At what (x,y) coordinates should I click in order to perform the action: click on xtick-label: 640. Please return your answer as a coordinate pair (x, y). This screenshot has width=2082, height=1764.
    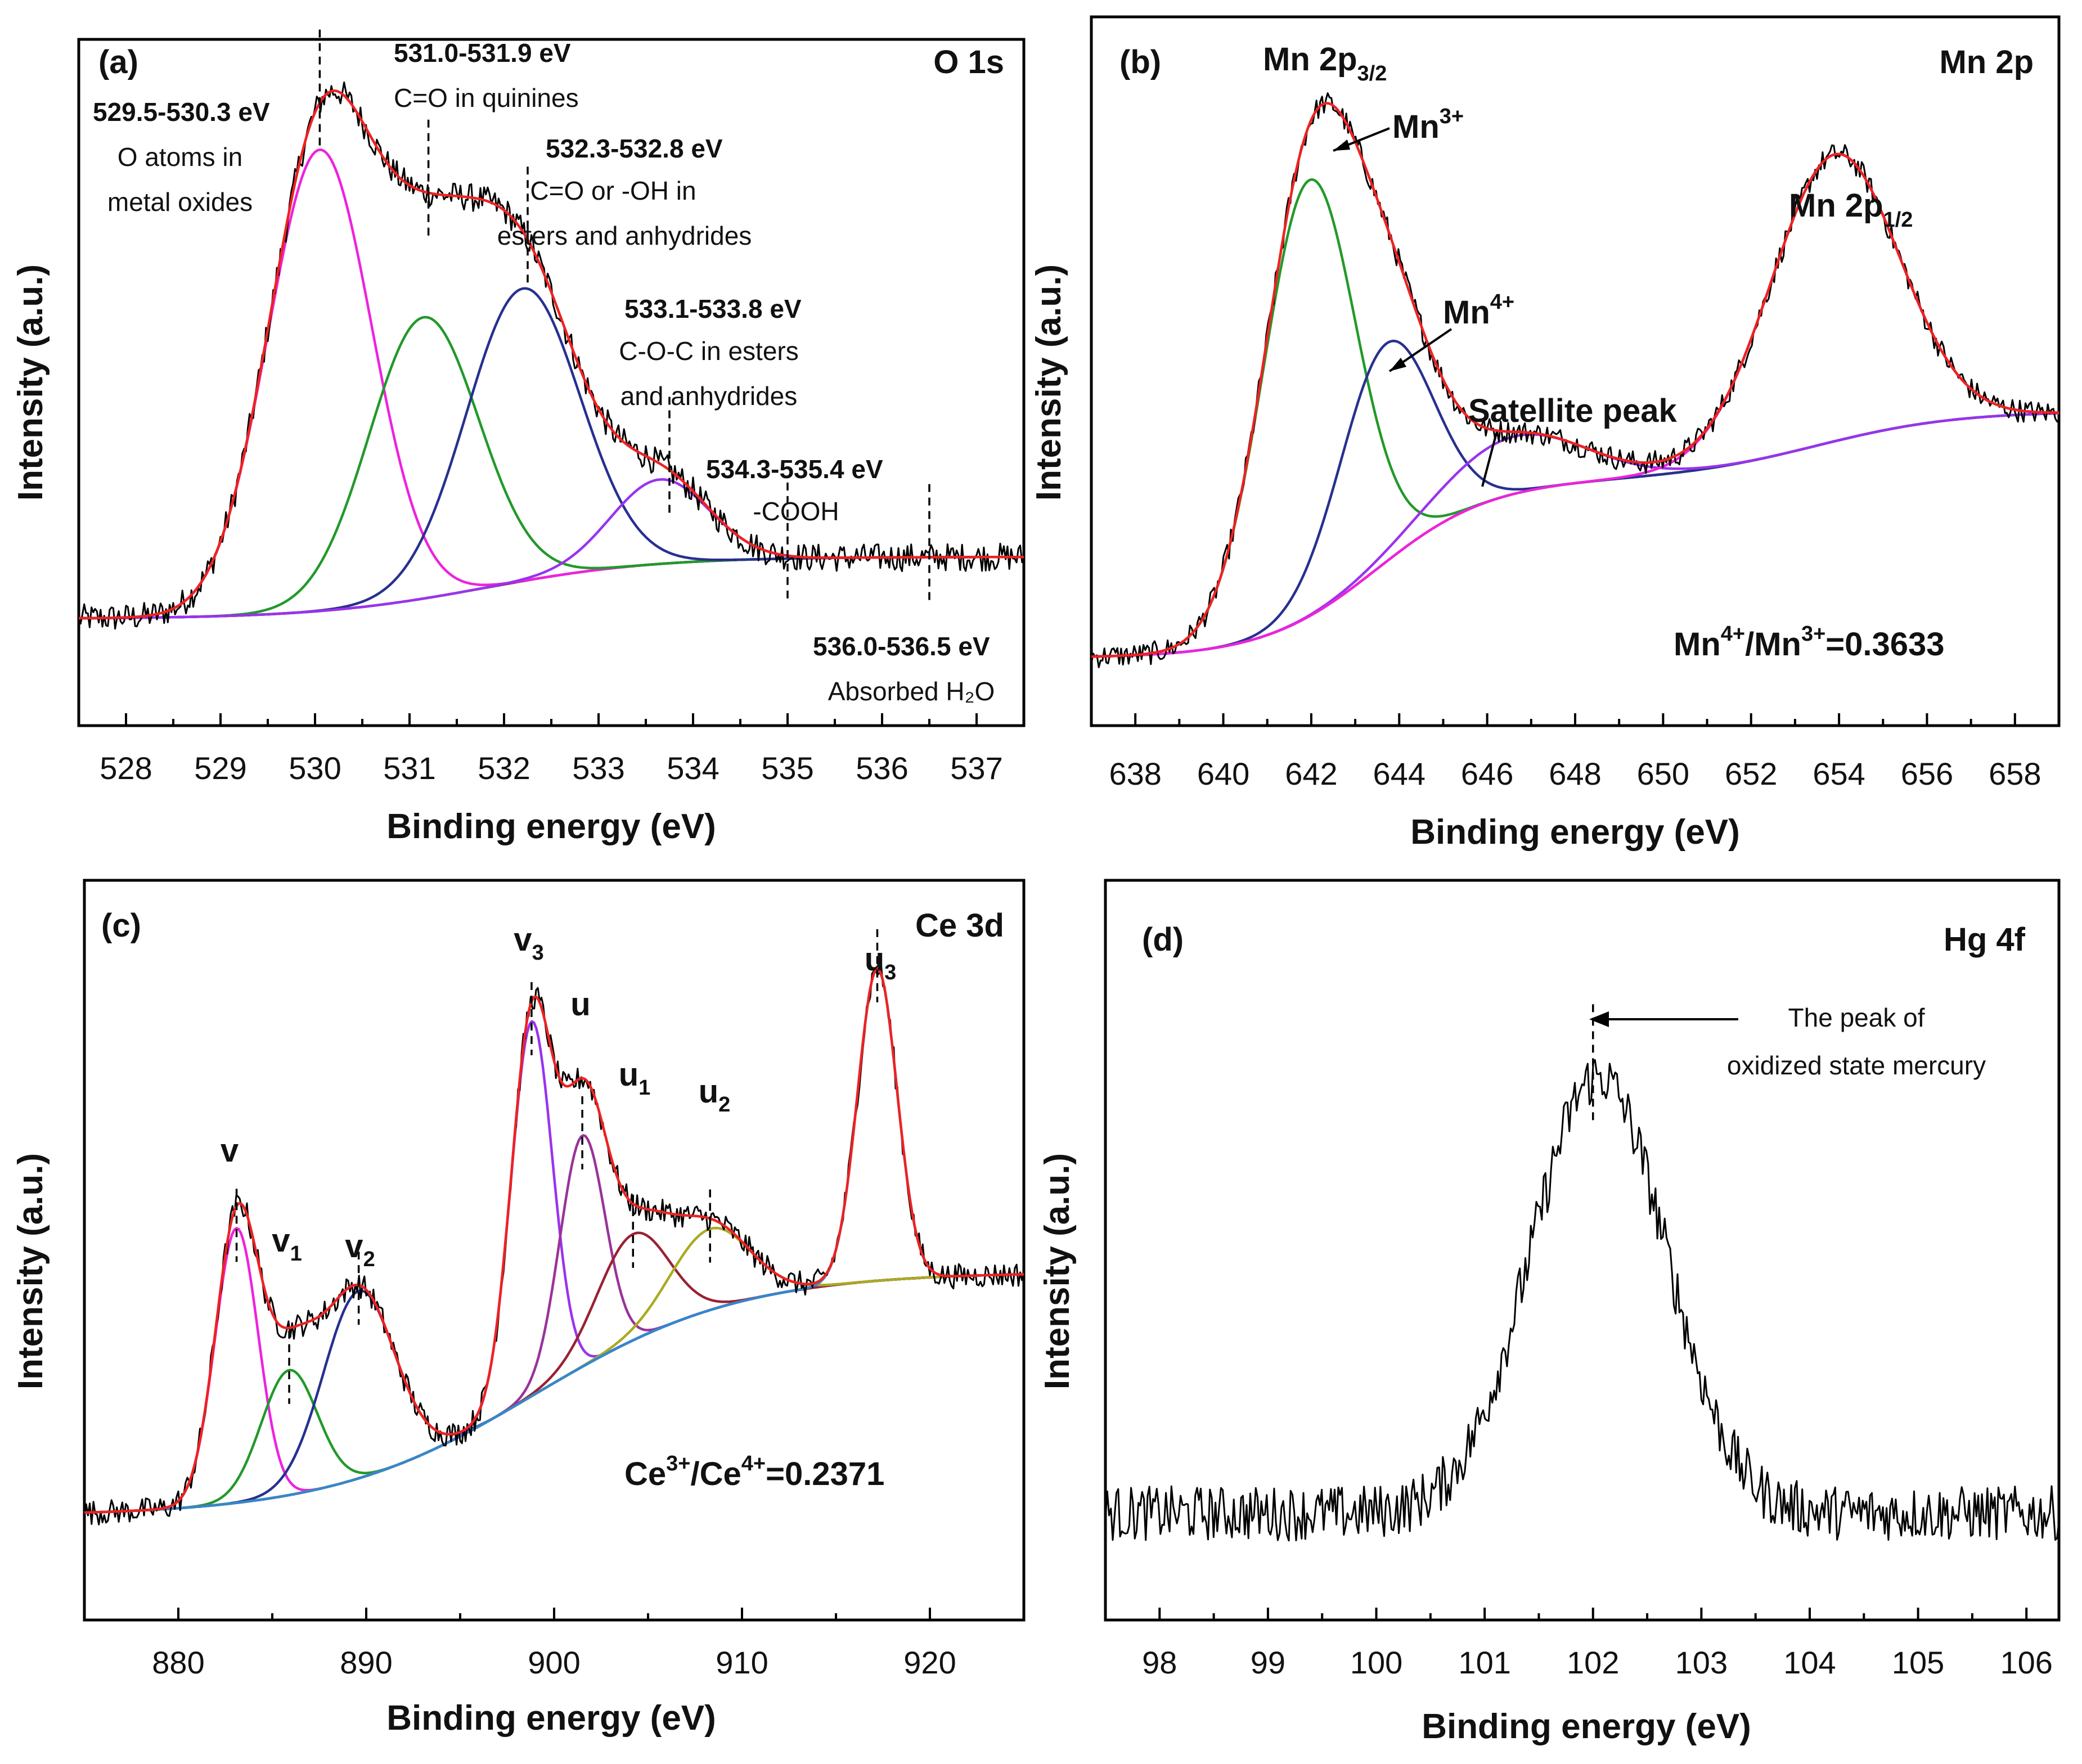
    Looking at the image, I should click on (1223, 773).